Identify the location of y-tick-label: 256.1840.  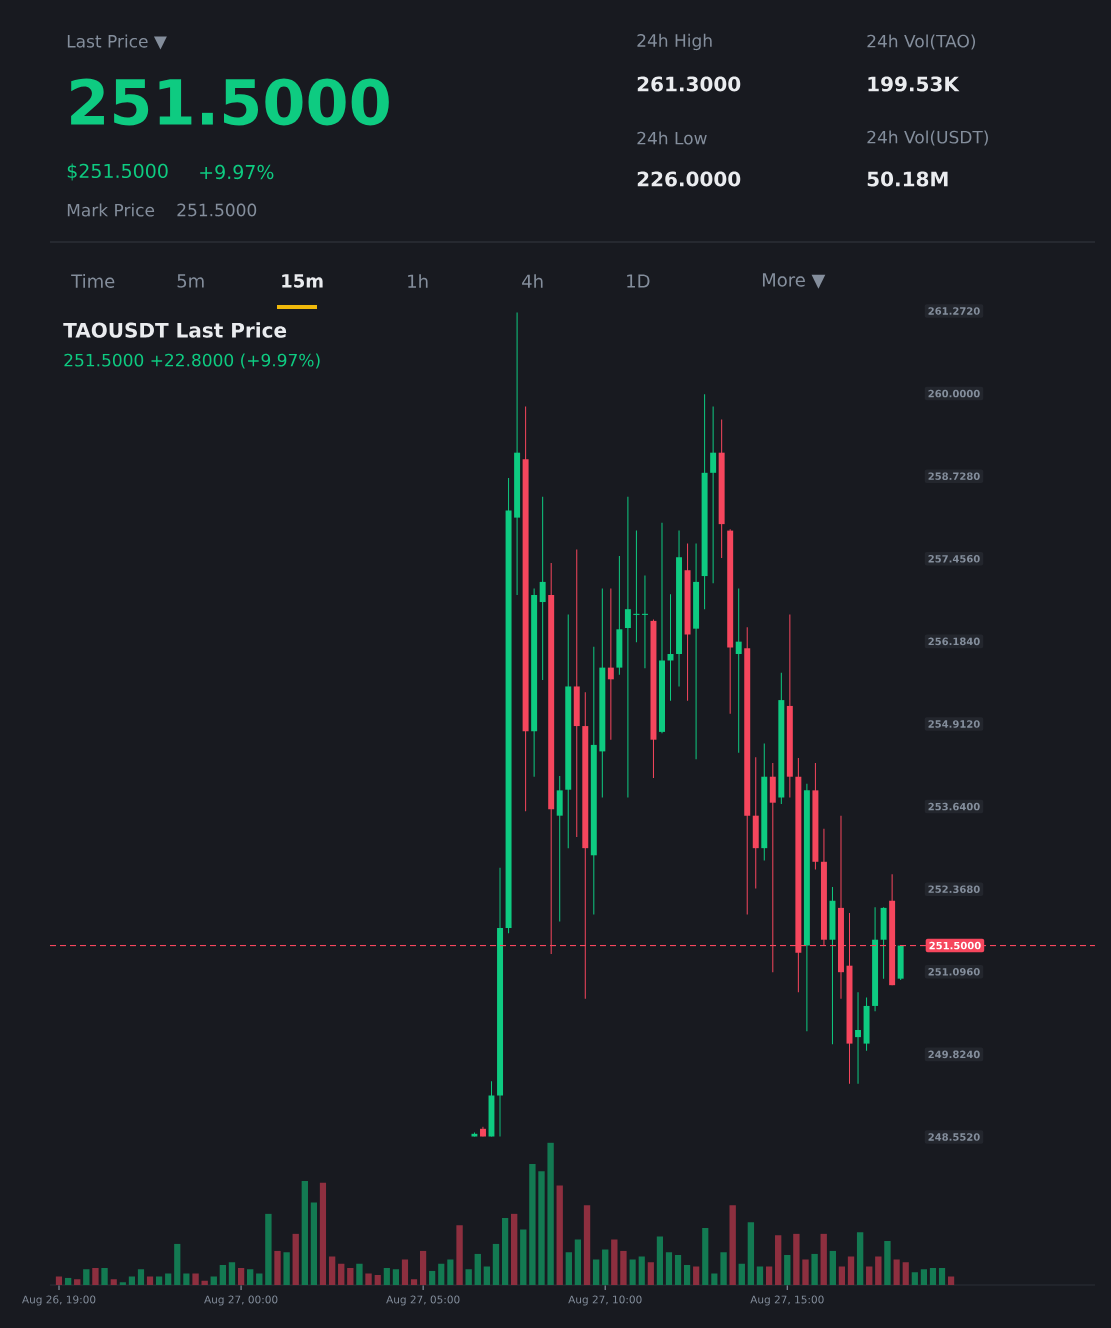
(954, 641).